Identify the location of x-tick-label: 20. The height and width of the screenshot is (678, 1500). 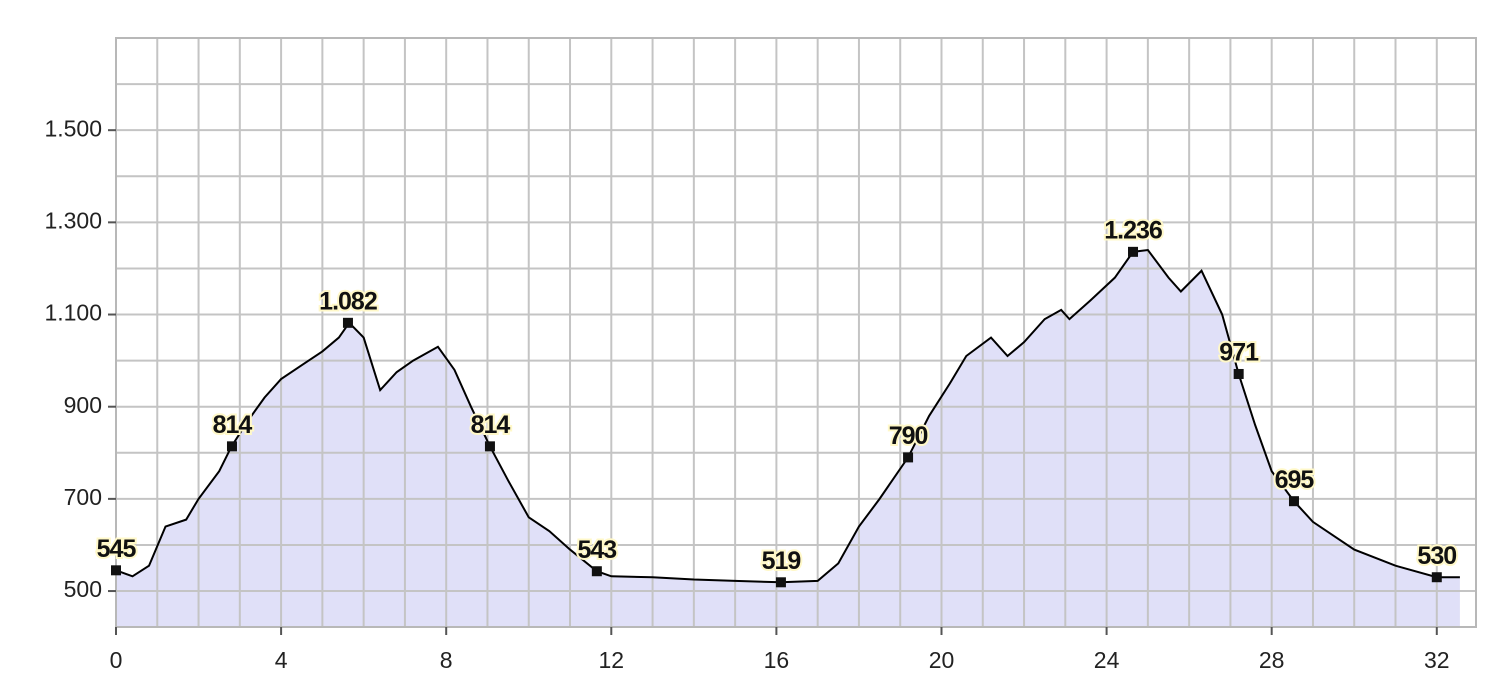
(942, 660).